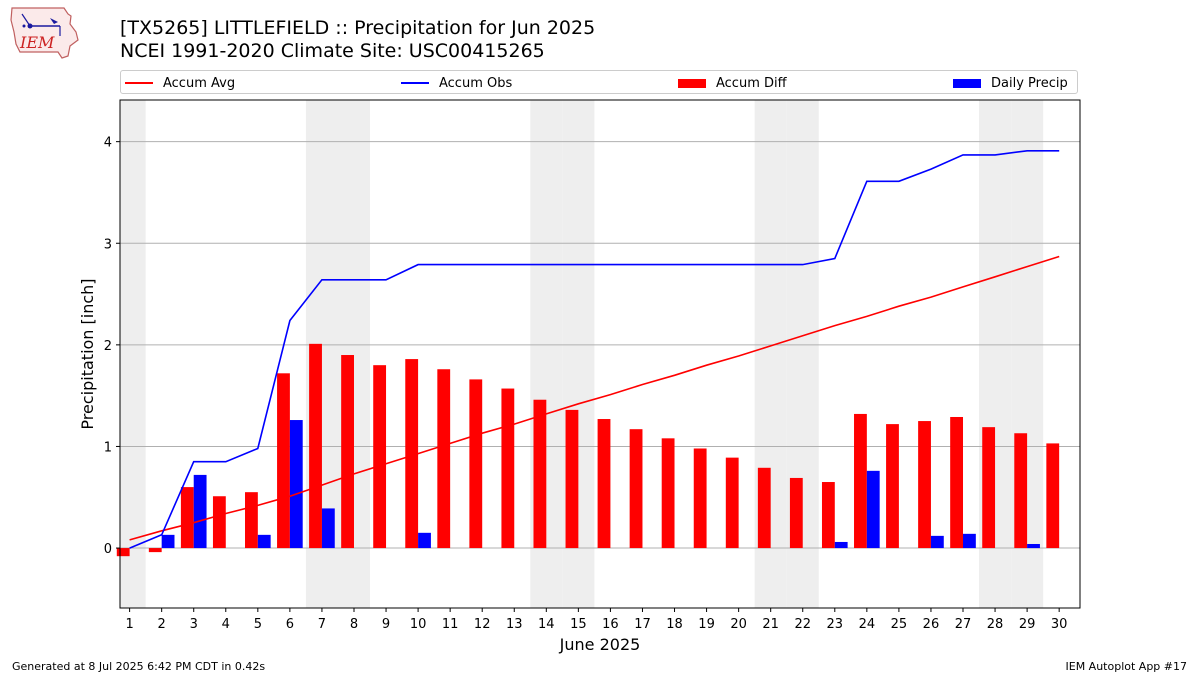  Describe the element at coordinates (162, 624) in the screenshot. I see `x-tick-label: 2` at that location.